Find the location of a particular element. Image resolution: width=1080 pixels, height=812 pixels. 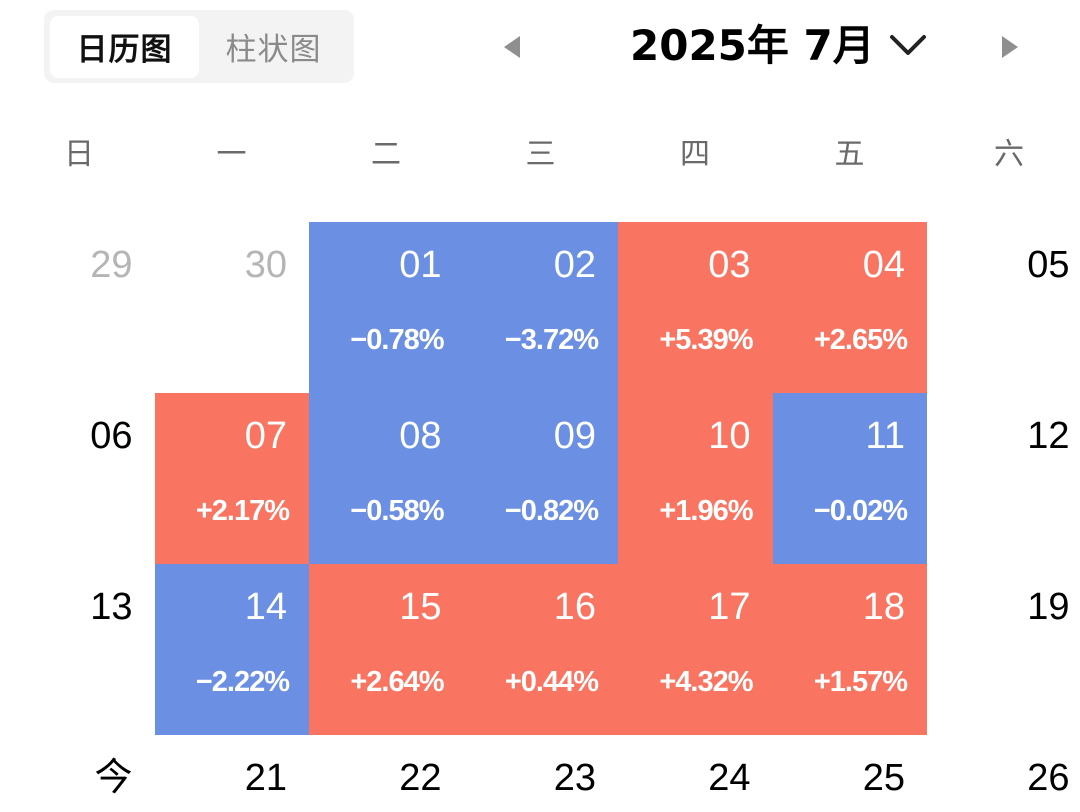

chevron-down-icon is located at coordinates (908, 45).